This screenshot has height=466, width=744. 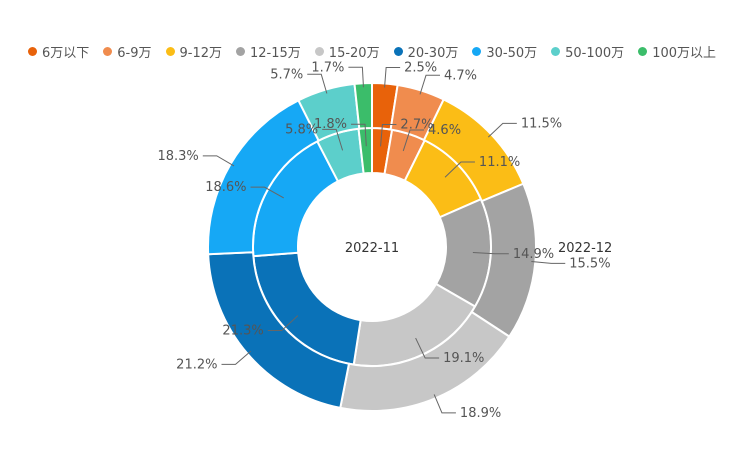 What do you see at coordinates (416, 124) in the screenshot?
I see `data-label: 2.7%` at bounding box center [416, 124].